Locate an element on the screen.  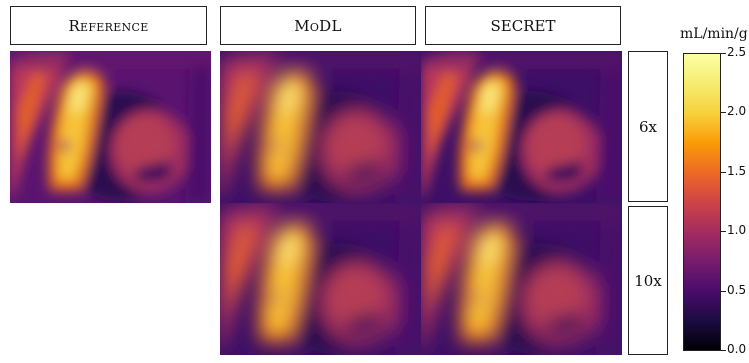
colorbar-tick-label: 2.0 is located at coordinates (737, 111).